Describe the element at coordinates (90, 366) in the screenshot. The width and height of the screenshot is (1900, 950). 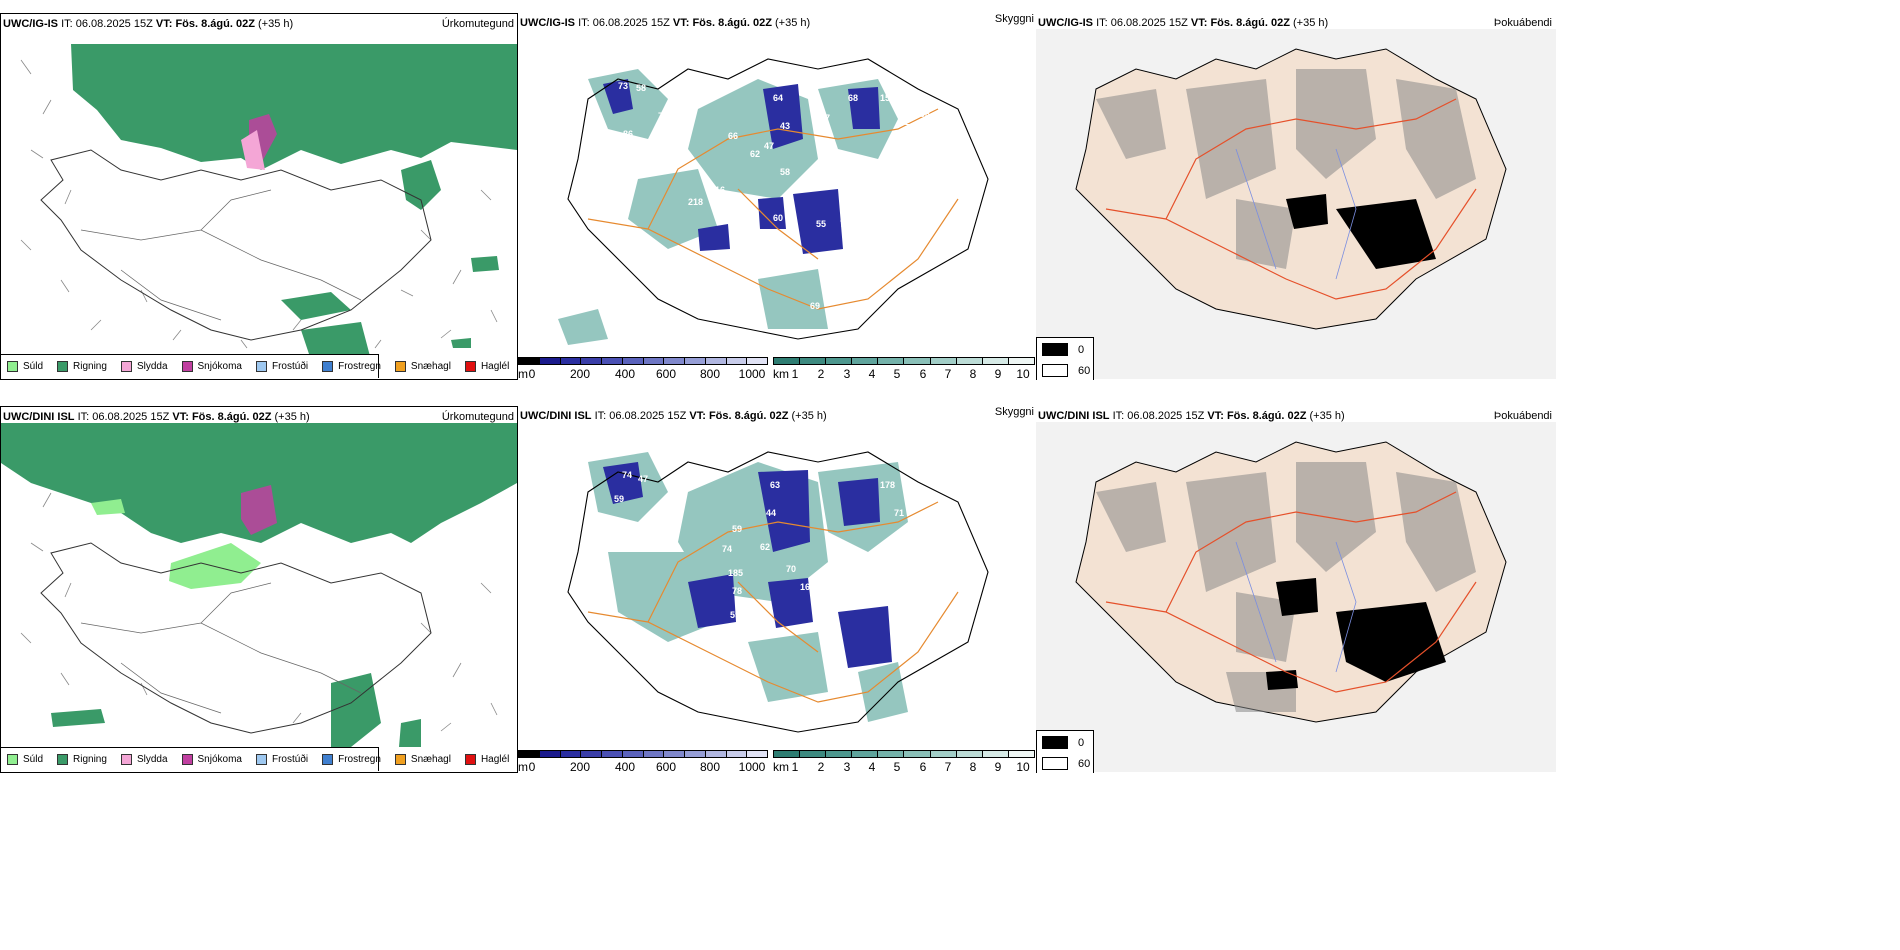
I see `legend-label: Rigning` at that location.